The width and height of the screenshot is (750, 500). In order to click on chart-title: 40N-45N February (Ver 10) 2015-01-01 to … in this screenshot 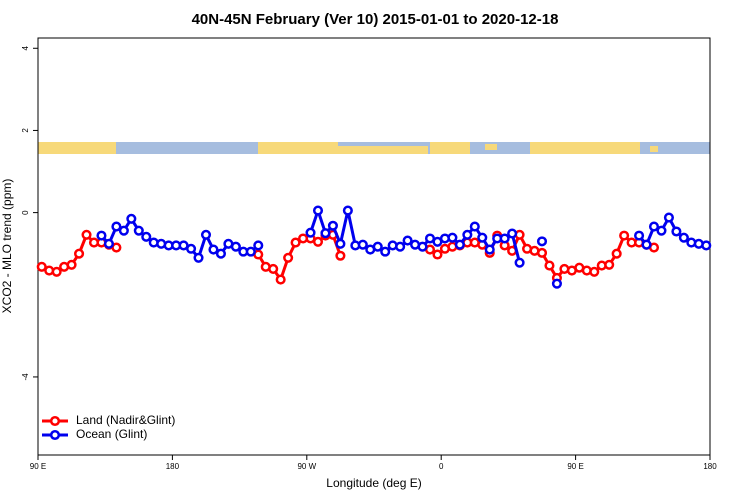, I will do `click(375, 19)`.